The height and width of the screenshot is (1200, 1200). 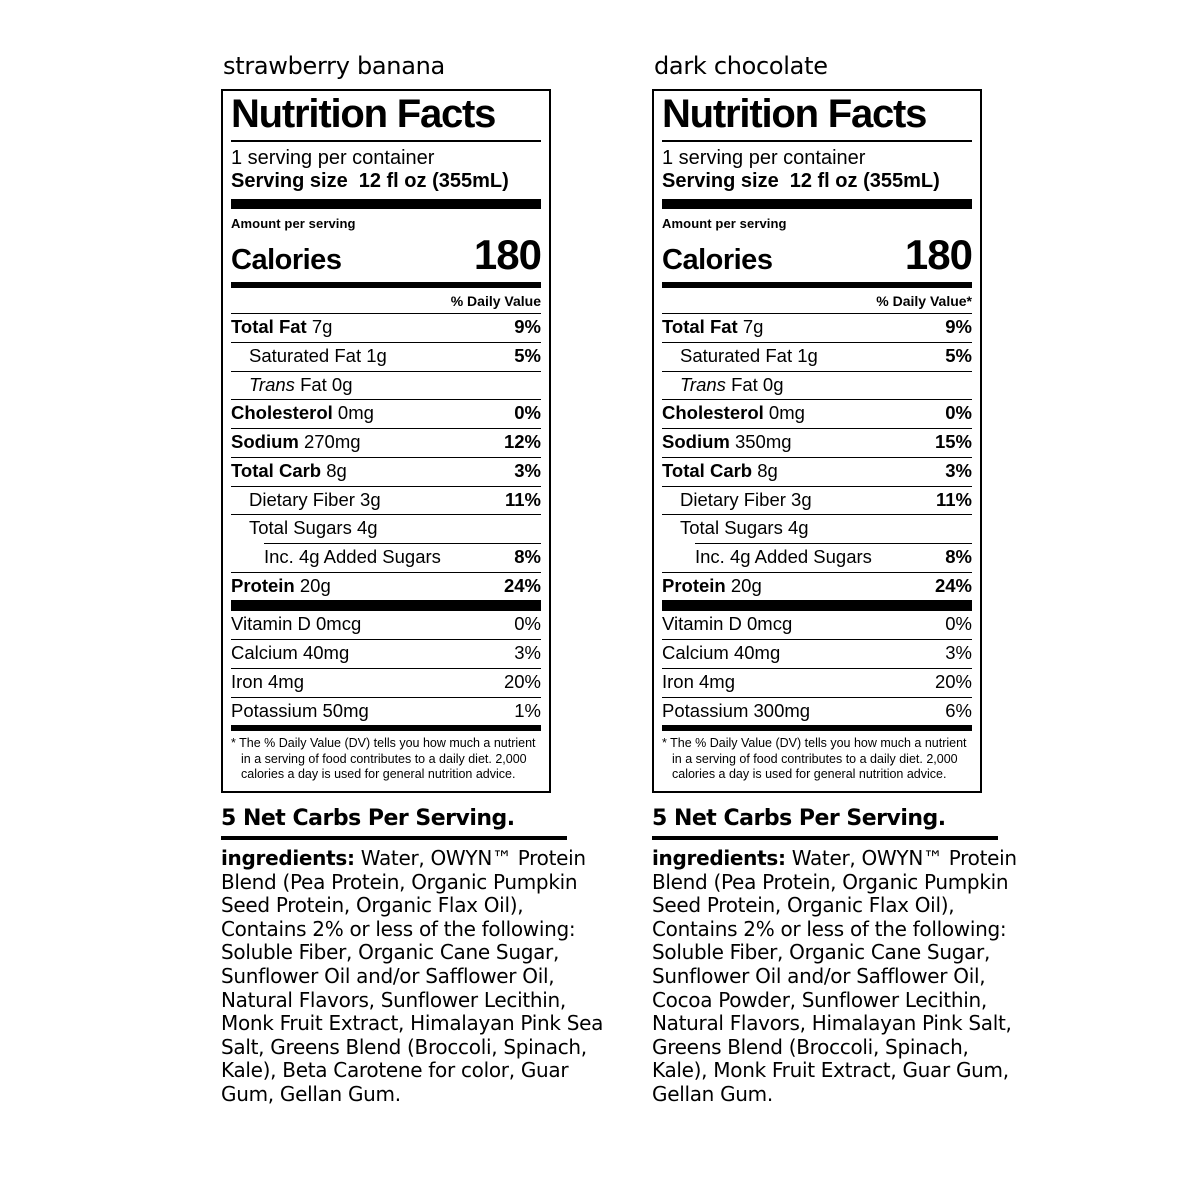 What do you see at coordinates (495, 301) in the screenshot?
I see `daily-value-header: % Daily Value` at bounding box center [495, 301].